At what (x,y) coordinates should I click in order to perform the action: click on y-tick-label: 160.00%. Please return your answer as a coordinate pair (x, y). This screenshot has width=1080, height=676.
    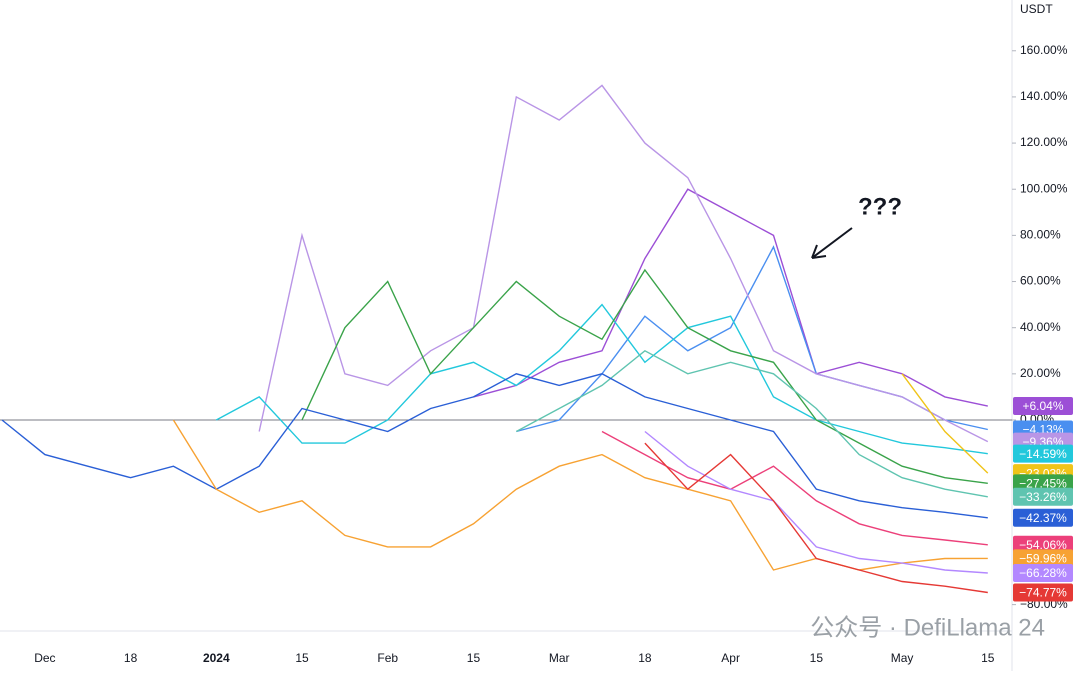
    Looking at the image, I should click on (1044, 50).